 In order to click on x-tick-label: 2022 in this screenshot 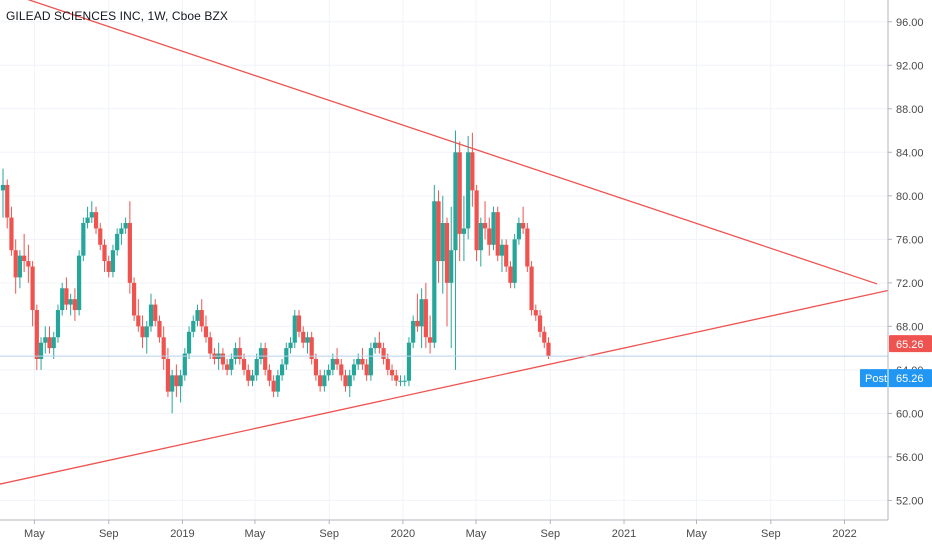, I will do `click(844, 534)`.